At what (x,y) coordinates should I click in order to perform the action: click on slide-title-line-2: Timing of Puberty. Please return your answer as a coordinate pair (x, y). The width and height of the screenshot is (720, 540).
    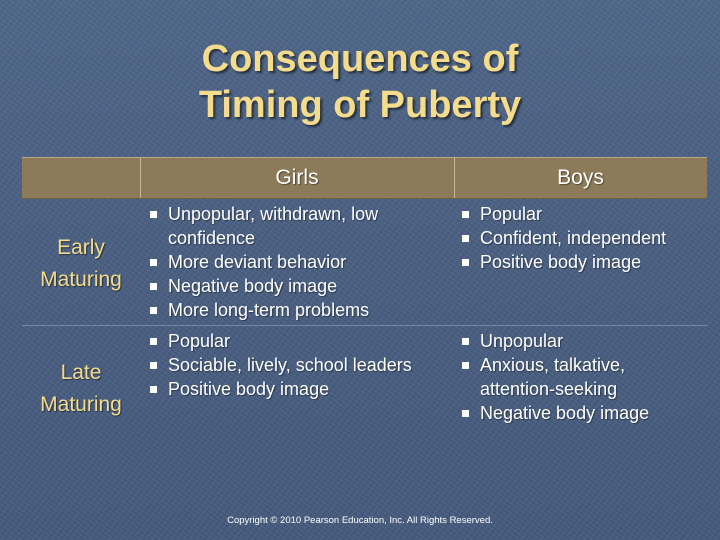
    Looking at the image, I should click on (360, 105).